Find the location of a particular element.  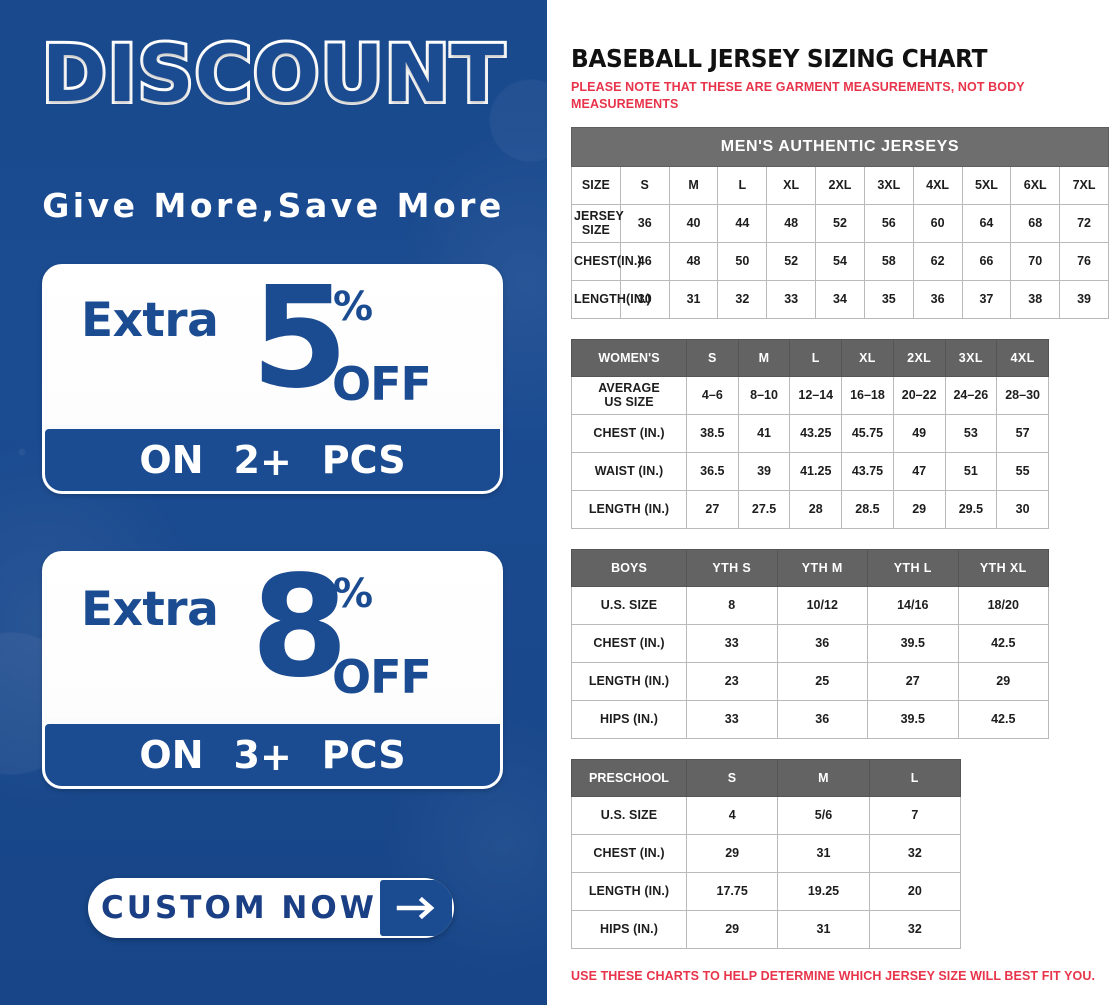

table-row: WAIST (IN.) 36.5 39 41.25 43.75 47 51 55 is located at coordinates (810, 471).